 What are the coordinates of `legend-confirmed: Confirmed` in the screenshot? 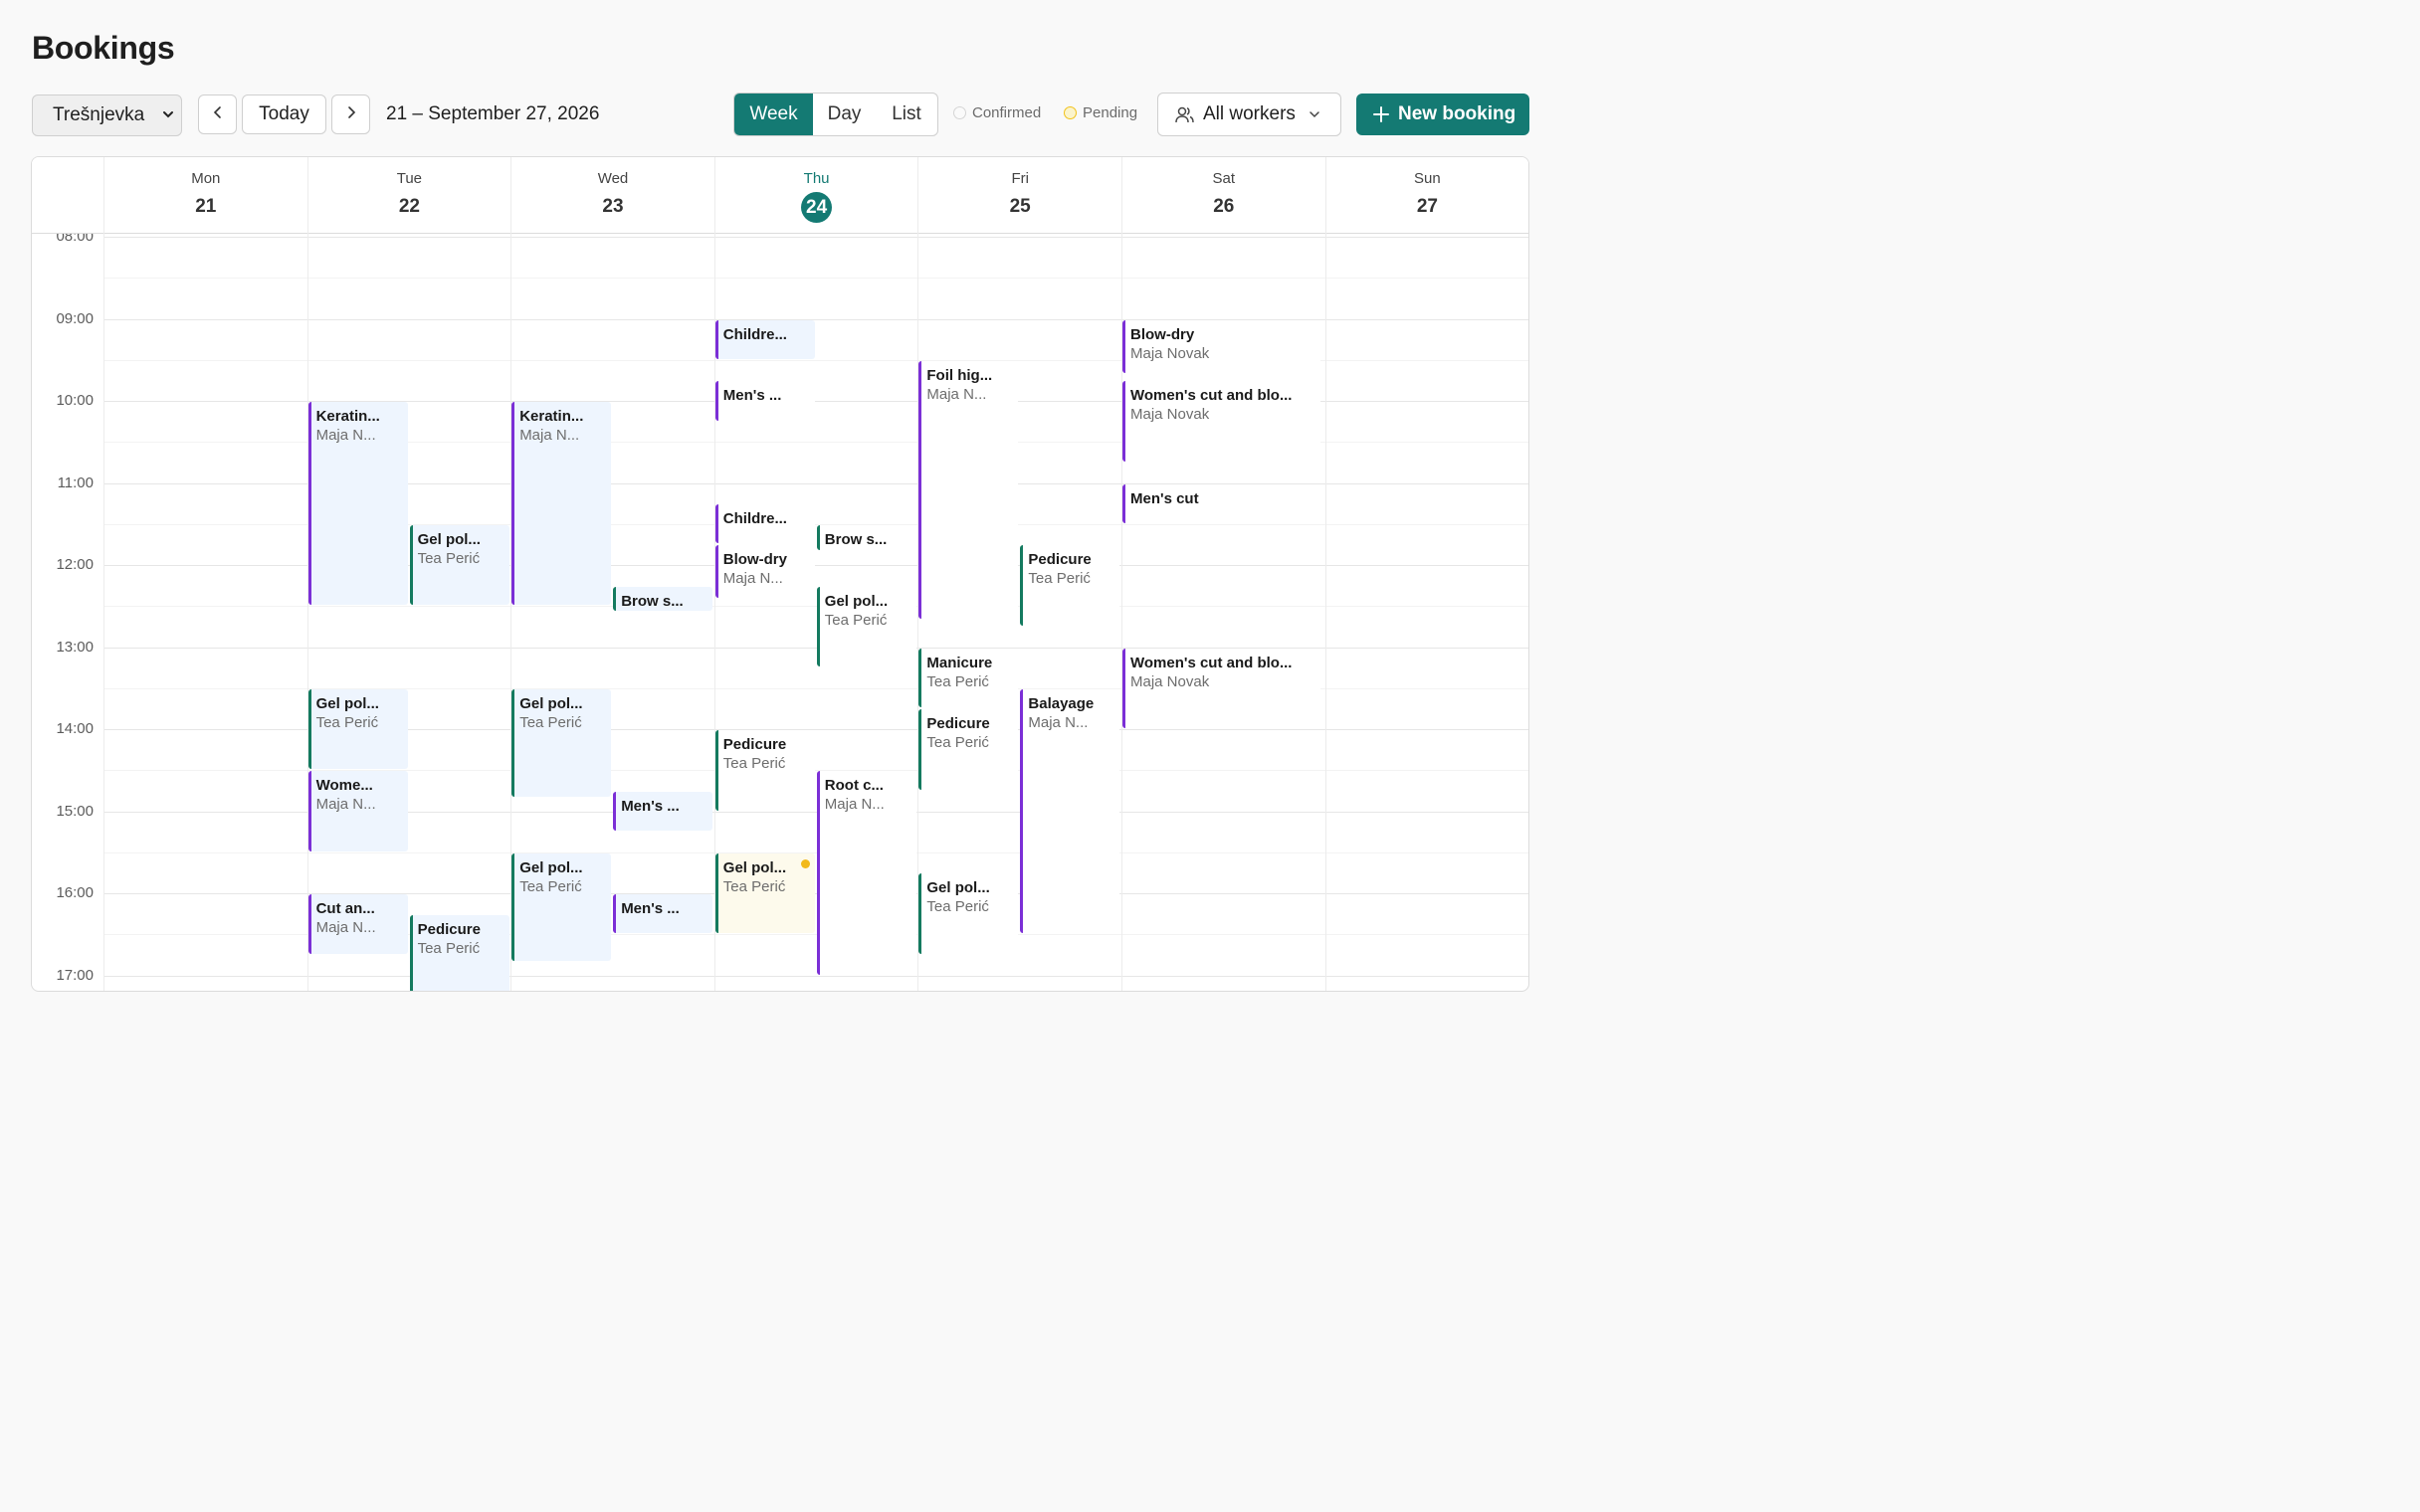 It's located at (997, 112).